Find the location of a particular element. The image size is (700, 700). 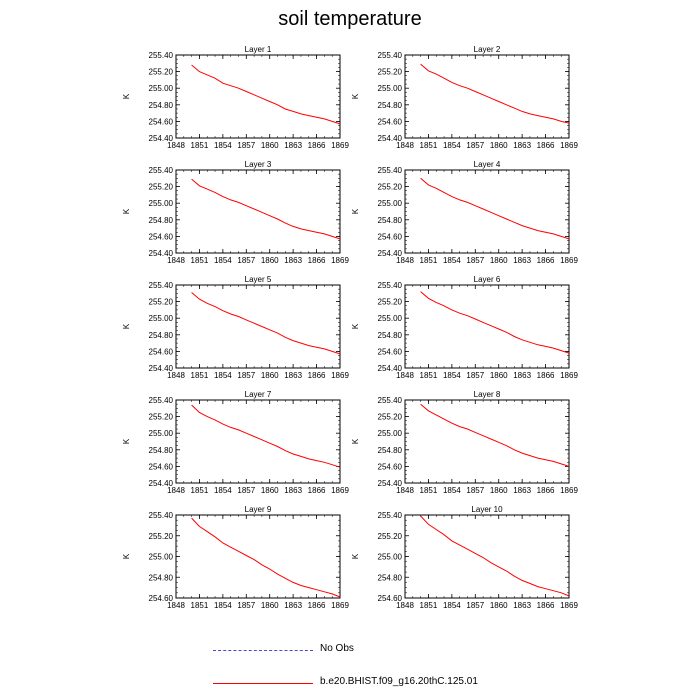

panel-title: Layer 8 is located at coordinates (487, 394).